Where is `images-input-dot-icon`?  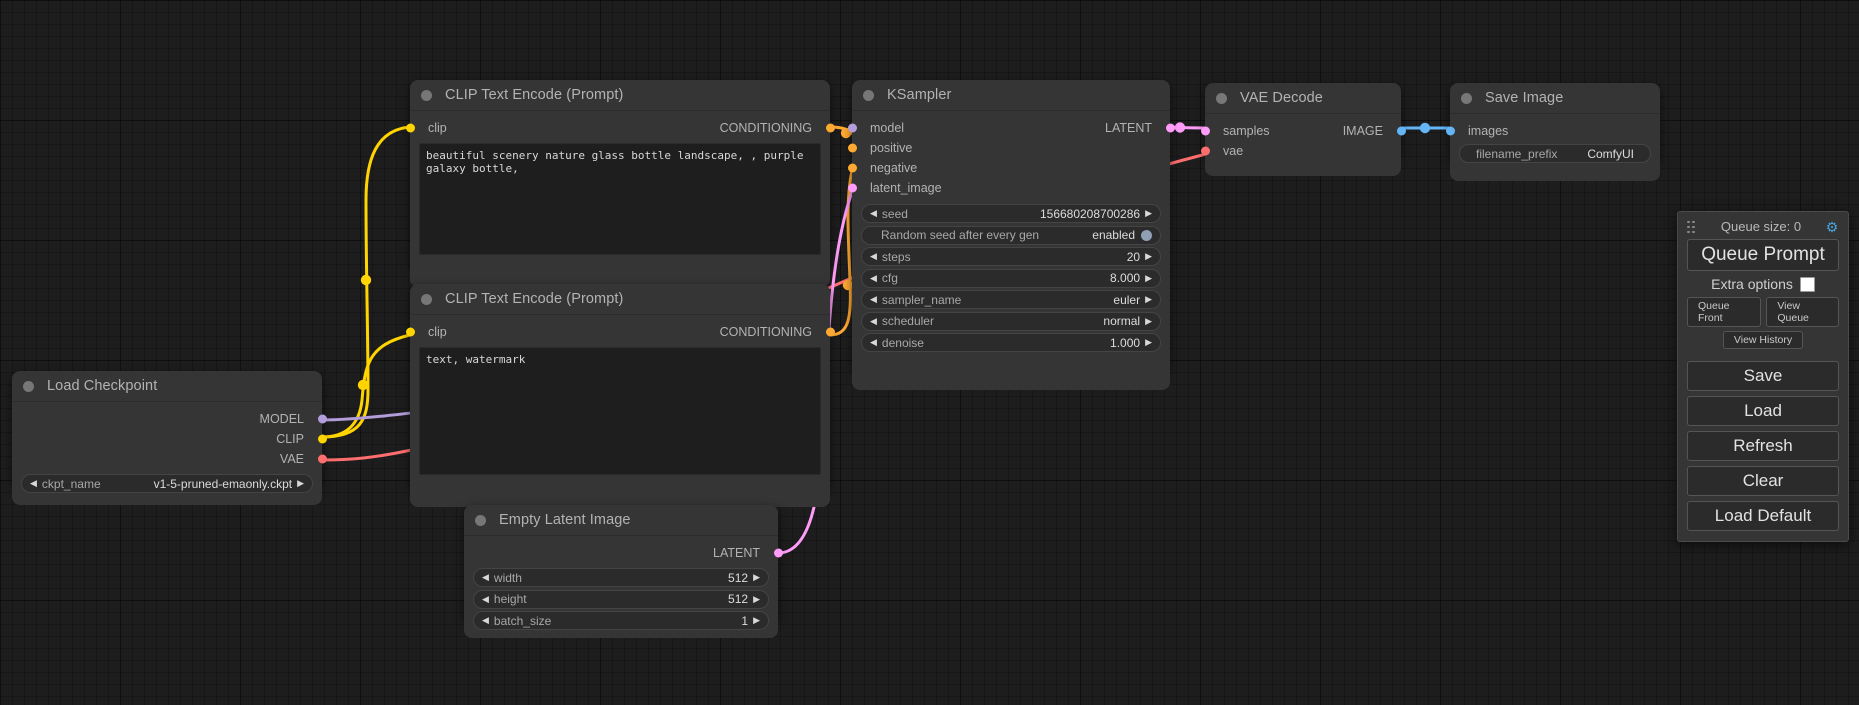
images-input-dot-icon is located at coordinates (1450, 131).